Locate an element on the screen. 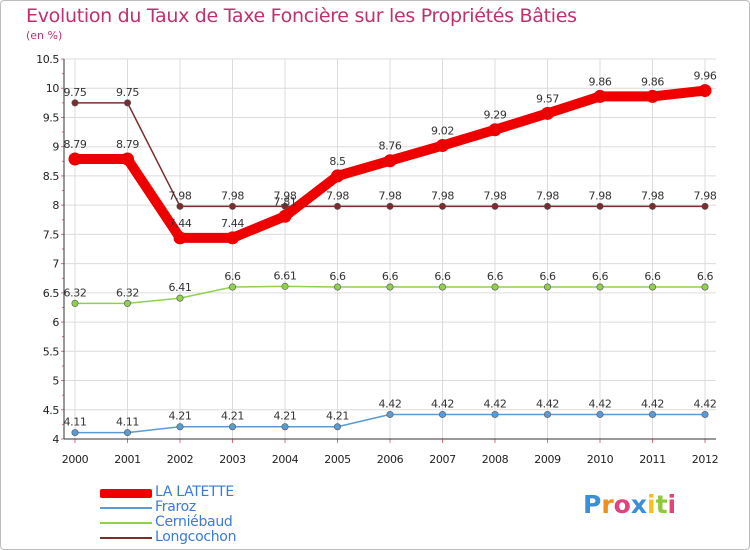 Image resolution: width=750 pixels, height=550 pixels. x-tick-label: 2000 is located at coordinates (75, 459).